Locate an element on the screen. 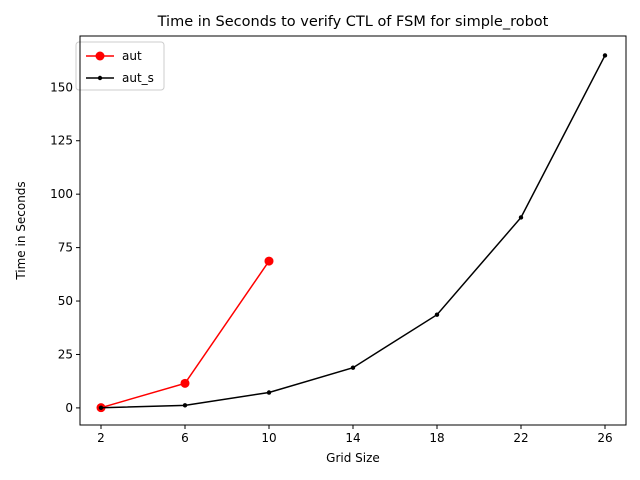 The height and width of the screenshot is (480, 640). legend-label-aut: aut is located at coordinates (132, 56).